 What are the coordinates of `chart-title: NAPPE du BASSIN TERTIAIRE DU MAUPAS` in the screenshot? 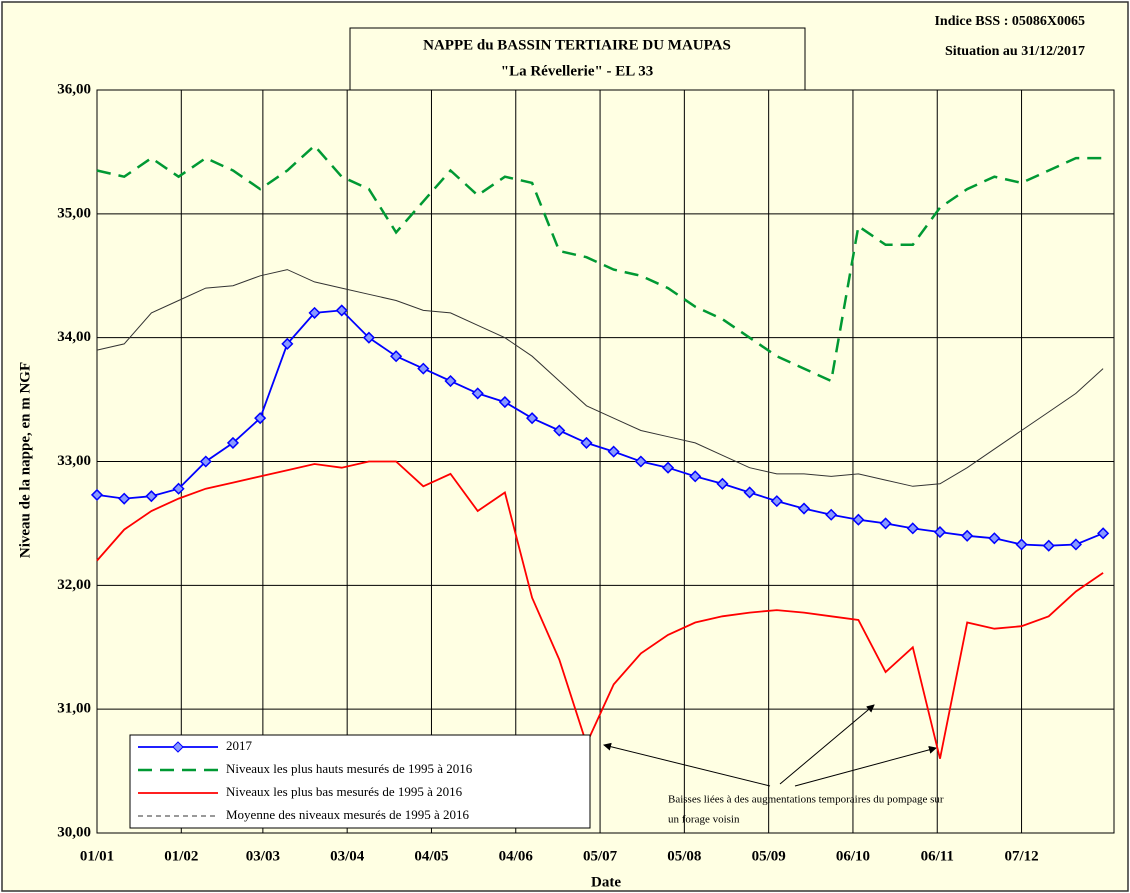 It's located at (577, 45).